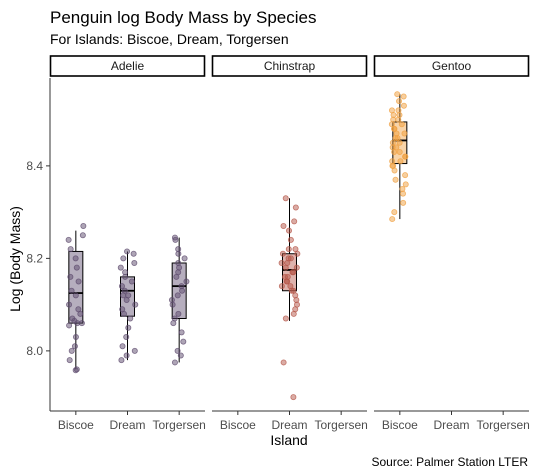 The width and height of the screenshot is (537, 476). Describe the element at coordinates (169, 39) in the screenshot. I see `chart-subtitle: For Islands: Biscoe, Dream, Torgersen` at that location.